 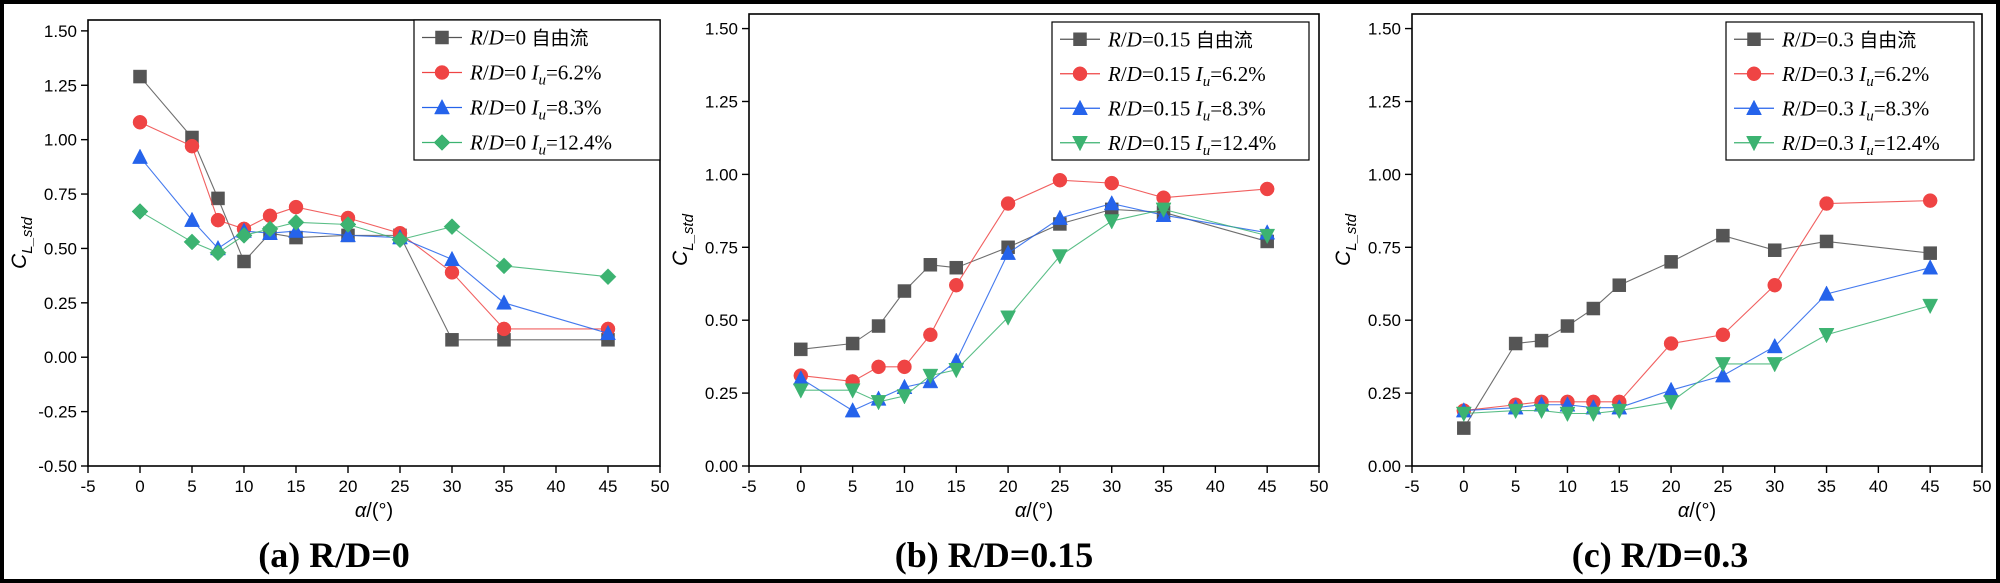 What do you see at coordinates (60, 31) in the screenshot?
I see `y-tick-label: 1.50` at bounding box center [60, 31].